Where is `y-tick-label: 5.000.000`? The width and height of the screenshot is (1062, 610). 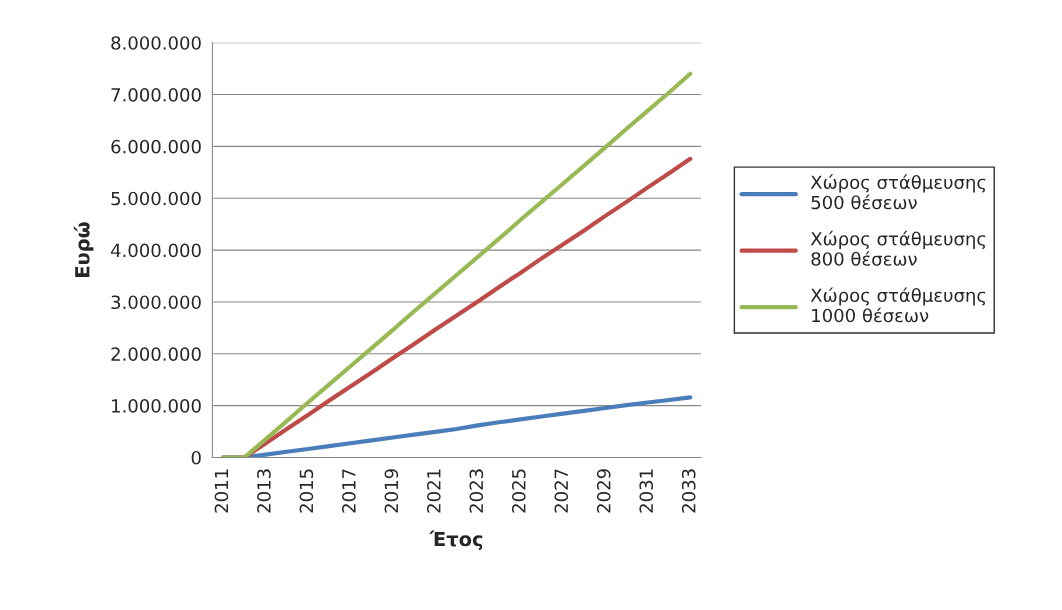 y-tick-label: 5.000.000 is located at coordinates (156, 198).